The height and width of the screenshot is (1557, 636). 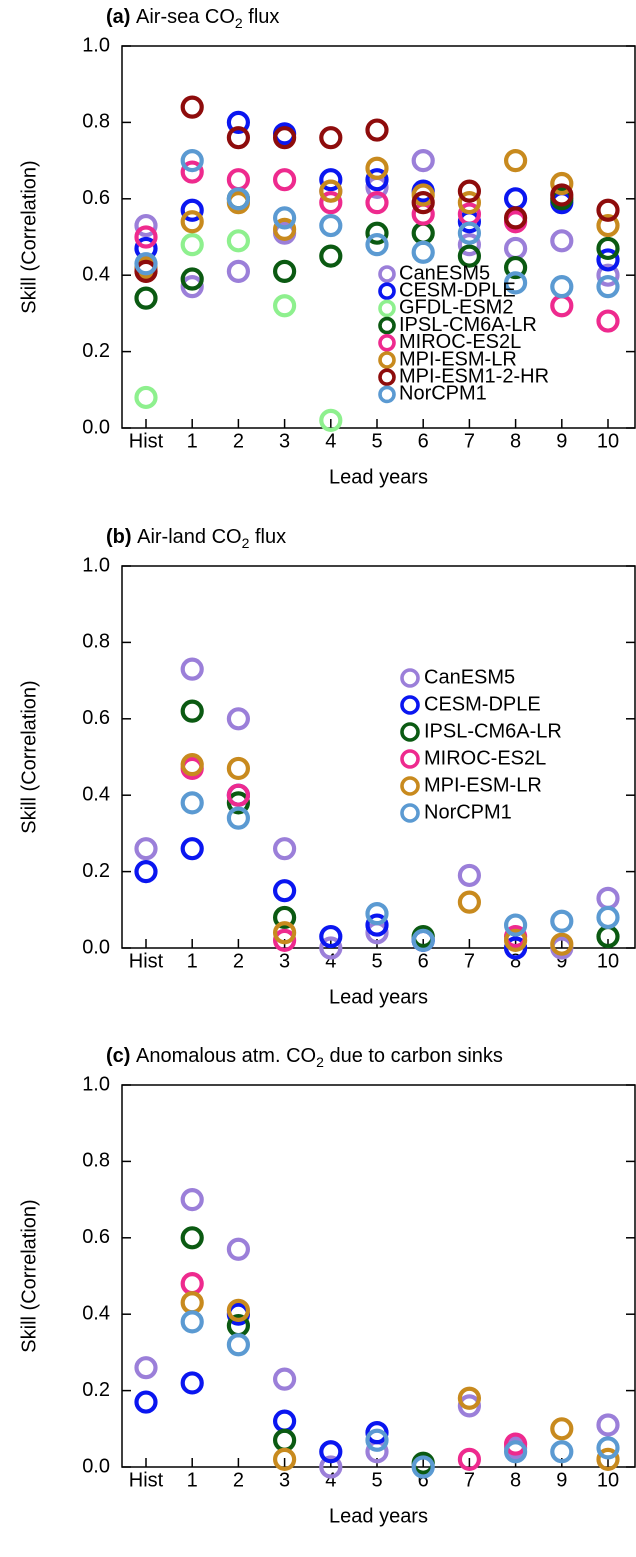 What do you see at coordinates (443, 394) in the screenshot?
I see `legend-label: NorCPM1` at bounding box center [443, 394].